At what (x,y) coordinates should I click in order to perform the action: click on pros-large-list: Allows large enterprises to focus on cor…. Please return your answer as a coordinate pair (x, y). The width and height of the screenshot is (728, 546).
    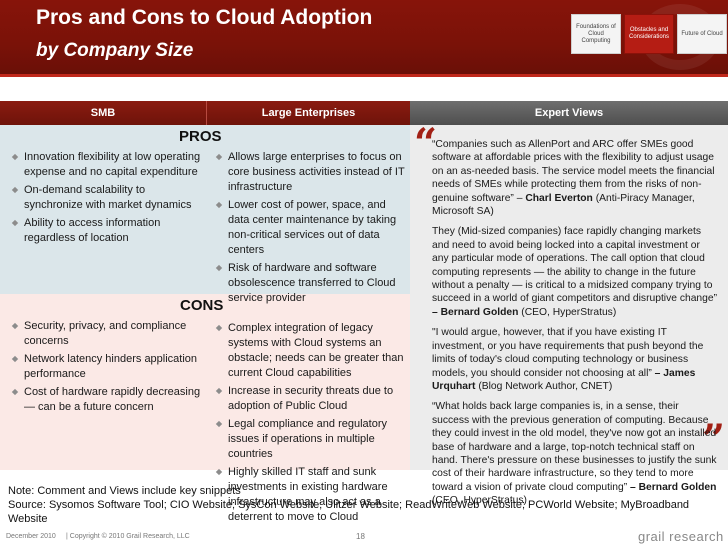
    Looking at the image, I should click on (311, 229).